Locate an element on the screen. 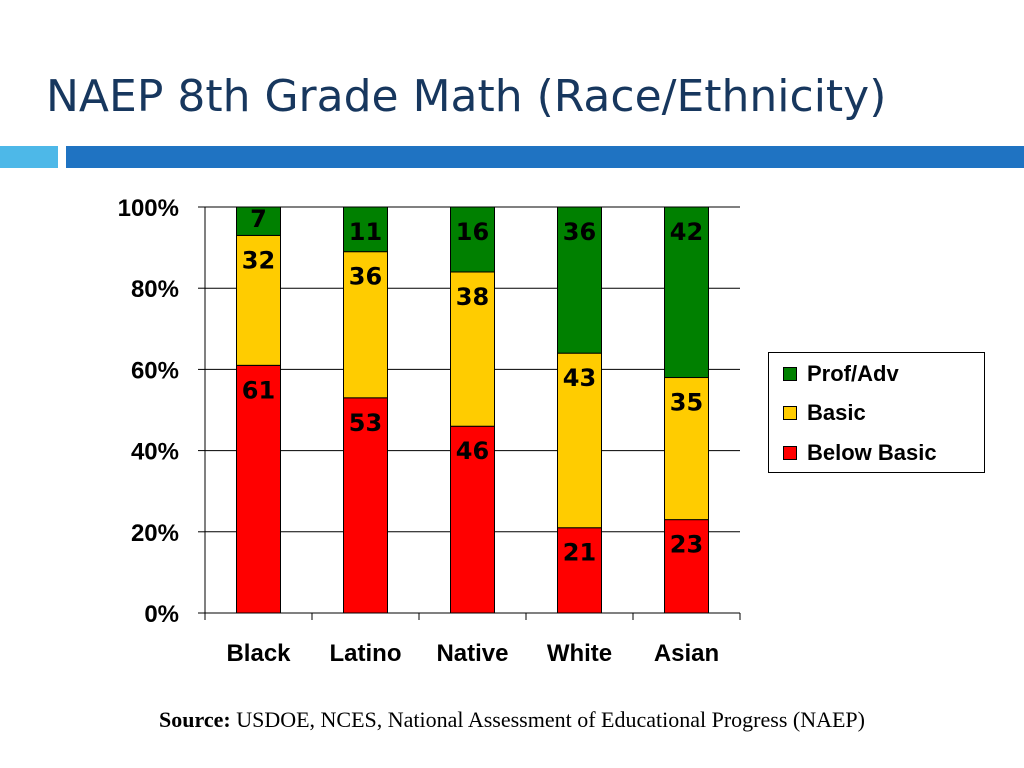  legend-item-basic: Basic is located at coordinates (824, 413).